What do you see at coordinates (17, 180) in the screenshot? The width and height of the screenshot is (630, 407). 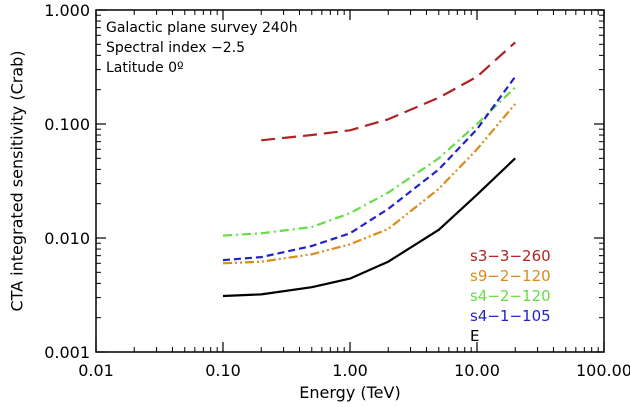 I see `y-axis-label: CTA integrated sensitivity (Crab)` at bounding box center [17, 180].